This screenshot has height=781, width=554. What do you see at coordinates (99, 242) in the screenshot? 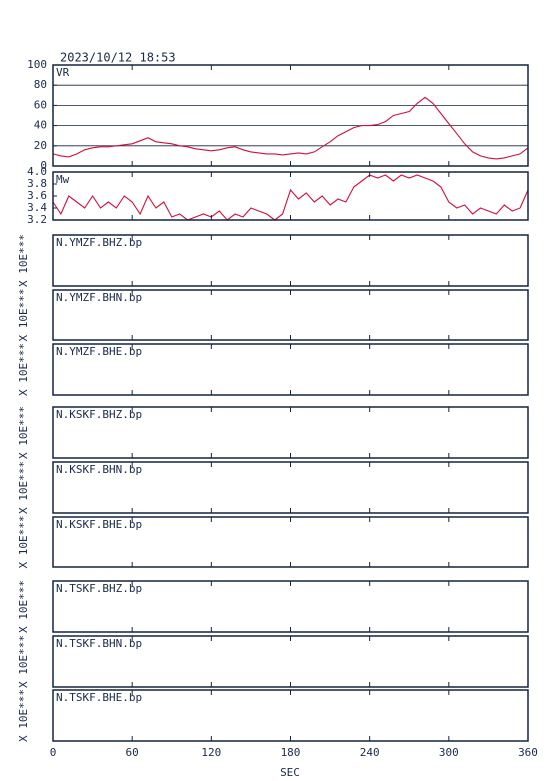
I see `trace-label: N.YMZF.BHZ.bp` at bounding box center [99, 242].